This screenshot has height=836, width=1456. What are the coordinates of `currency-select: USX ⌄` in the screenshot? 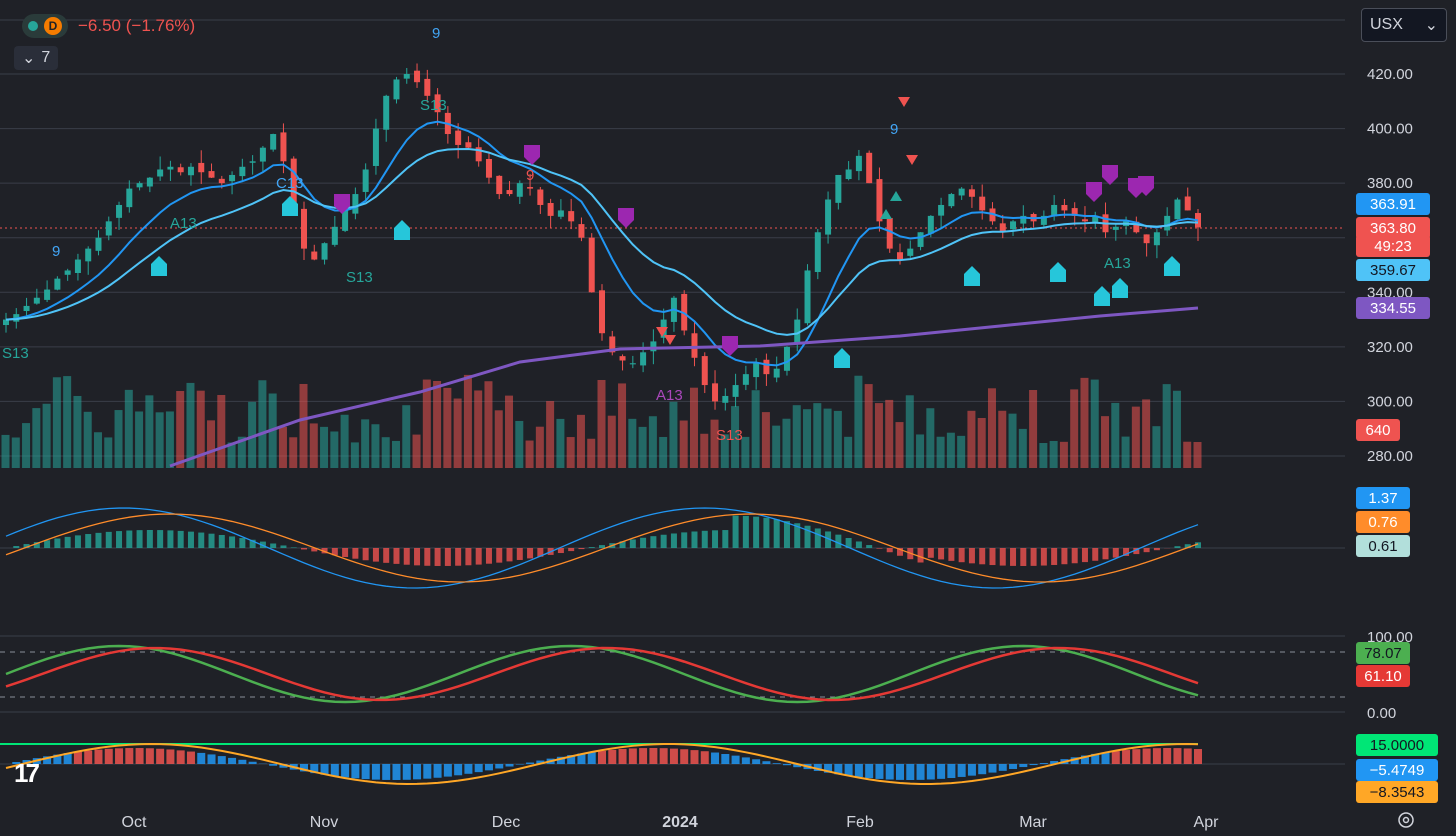 It's located at (1404, 25).